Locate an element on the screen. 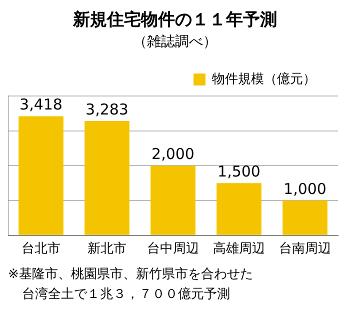 The image size is (350, 322). data-label: 1,500 is located at coordinates (239, 171).